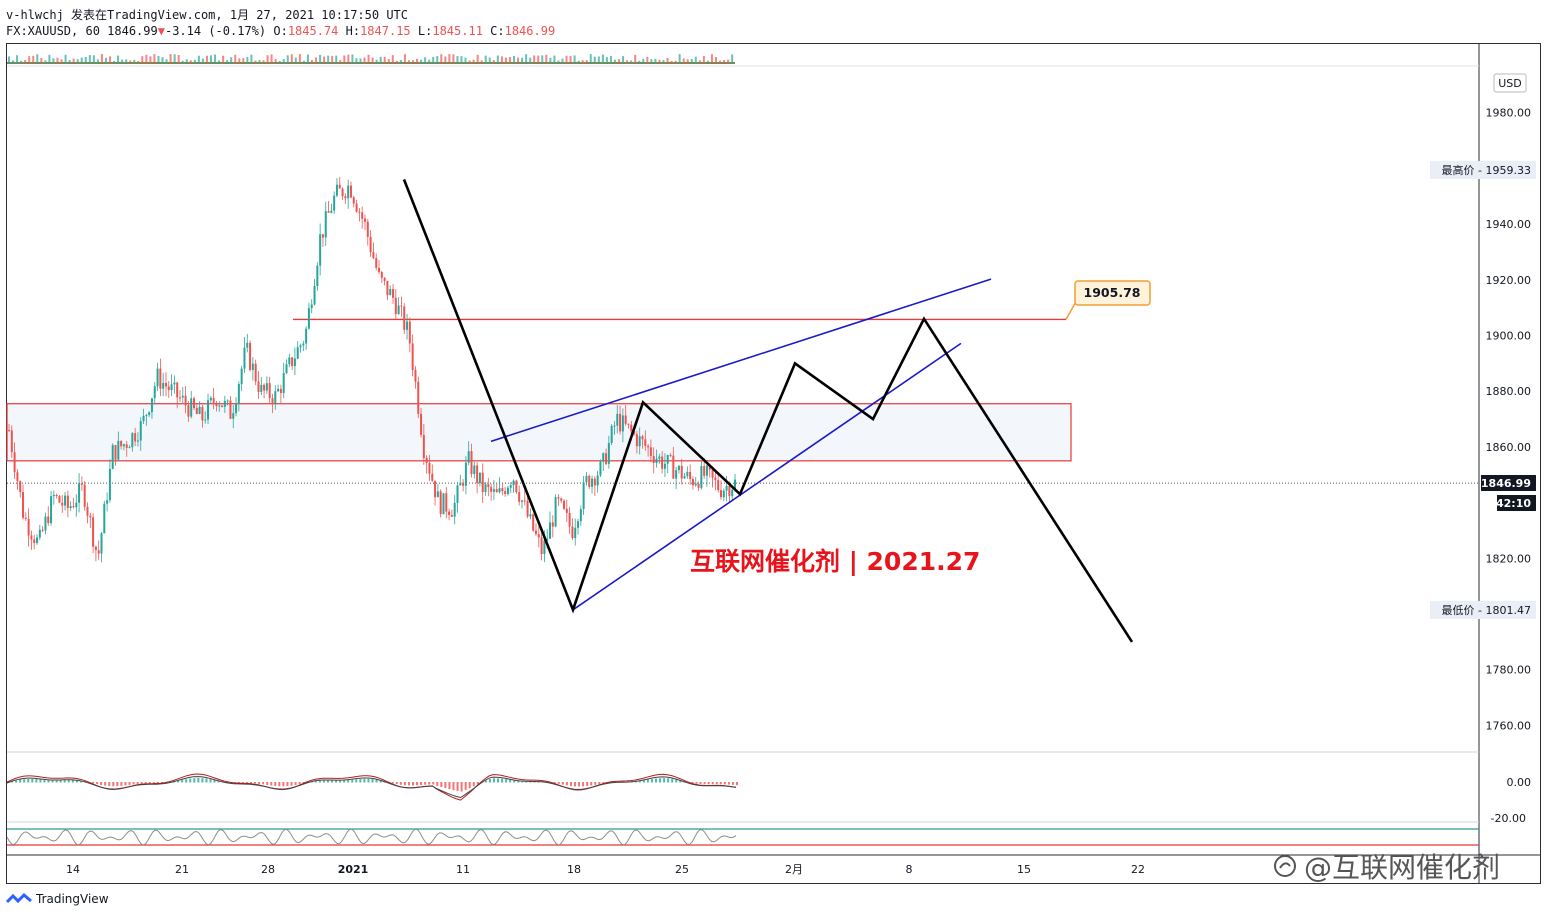  I want to click on rsi-line, so click(371, 837).